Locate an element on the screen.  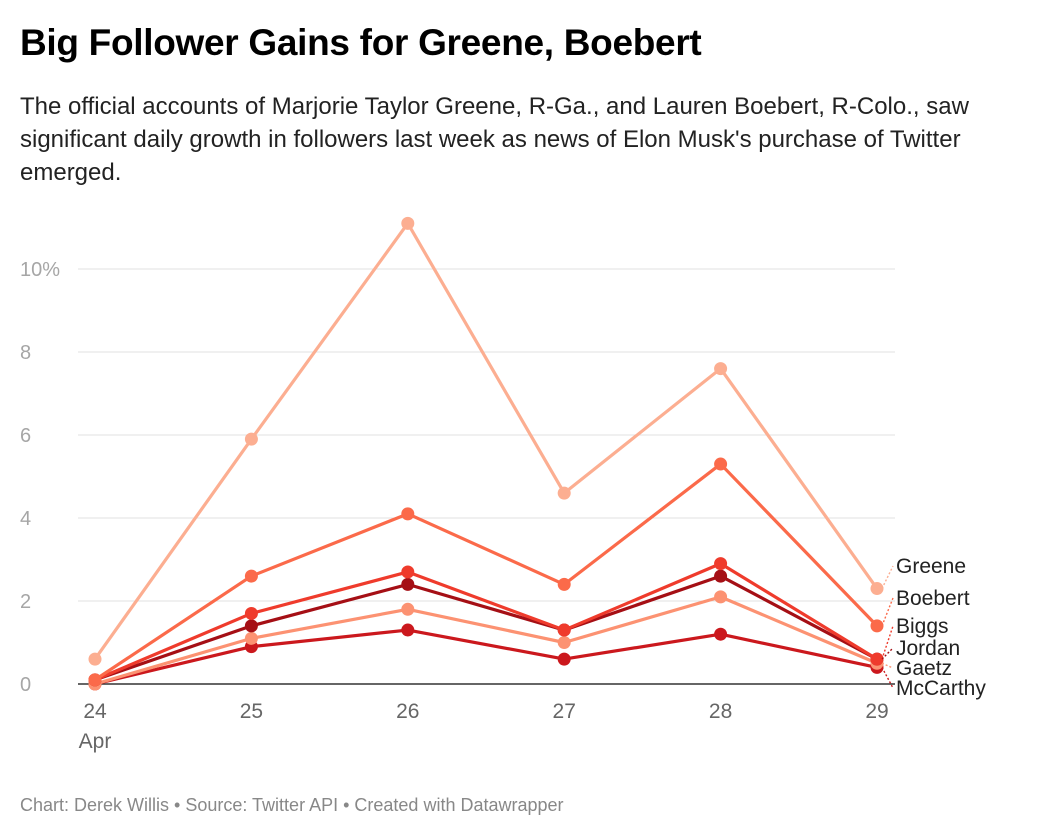
series-label: Biggs is located at coordinates (922, 626).